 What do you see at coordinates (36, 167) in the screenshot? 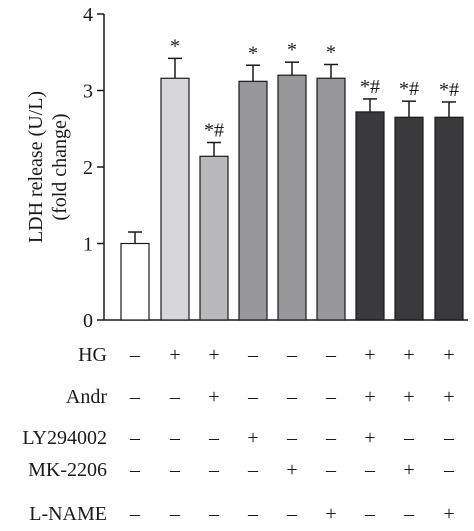
I see `y-axis-title-line1: LDH release (U/L)` at bounding box center [36, 167].